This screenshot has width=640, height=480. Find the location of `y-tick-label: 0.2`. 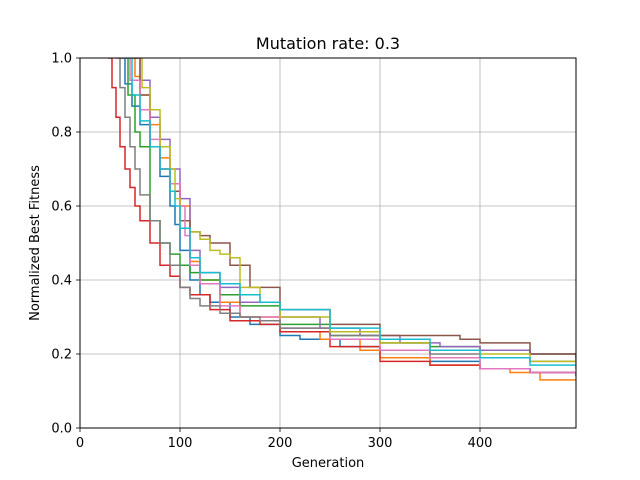

y-tick-label: 0.2 is located at coordinates (61, 355).